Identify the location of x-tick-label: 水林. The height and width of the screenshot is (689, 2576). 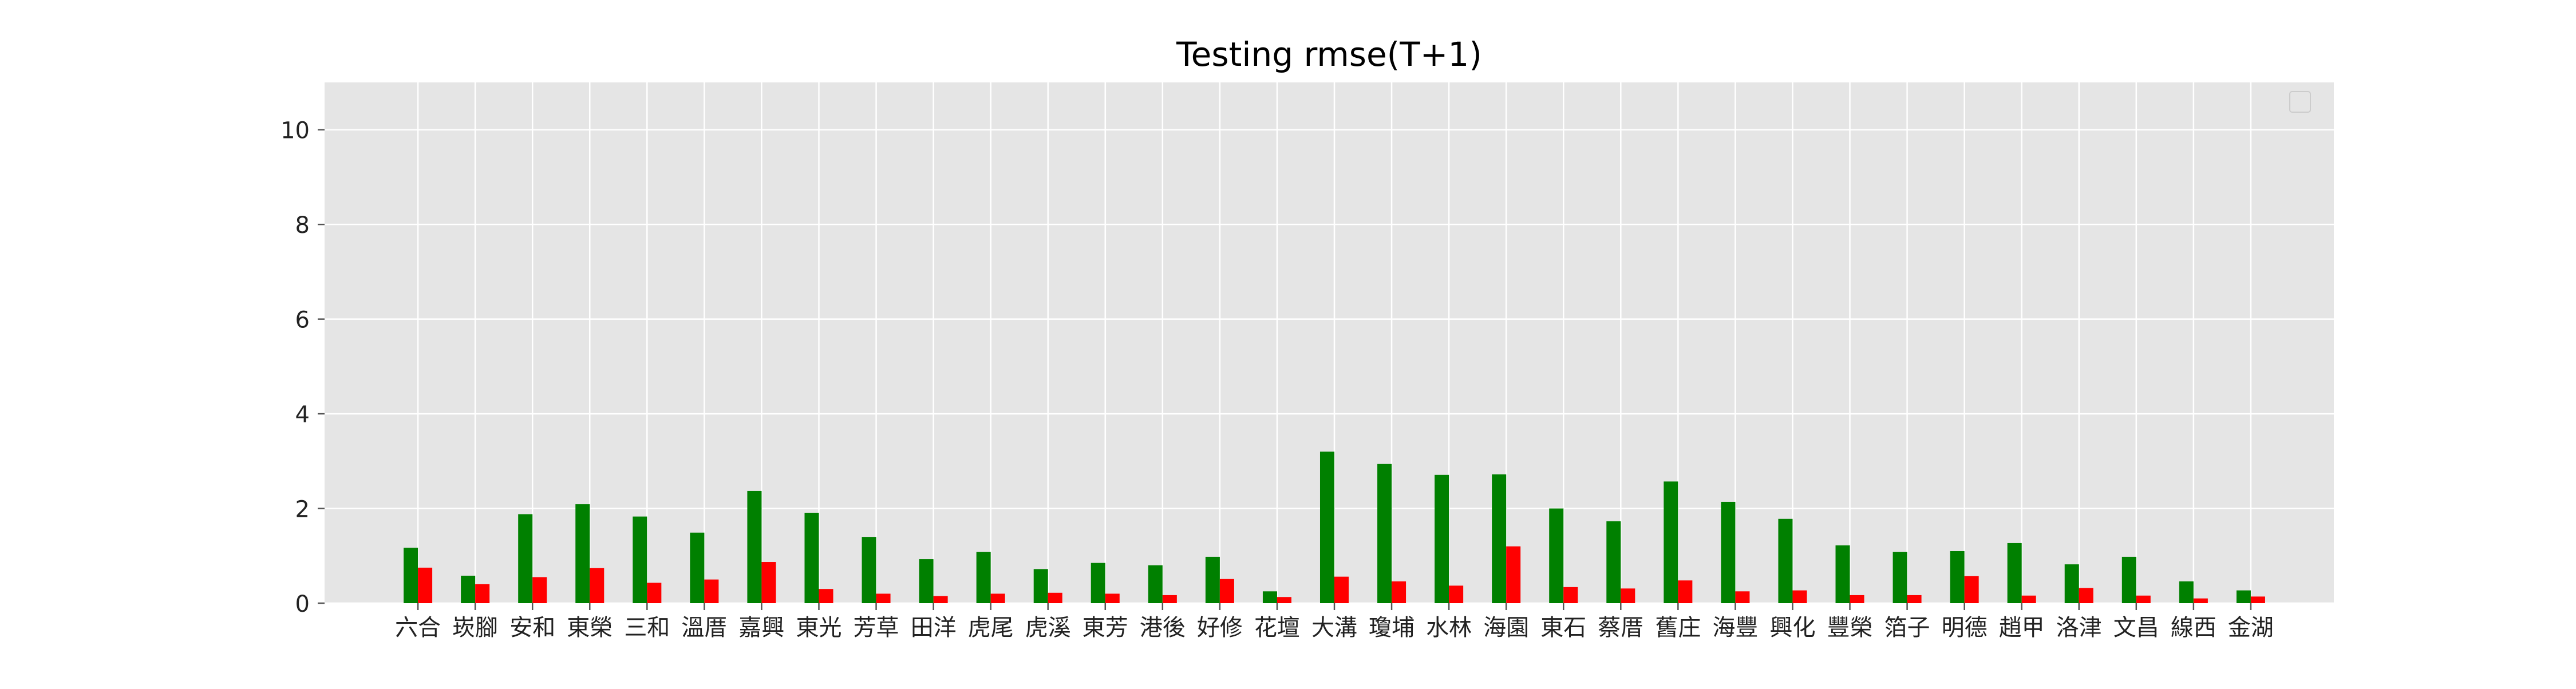
(1449, 628).